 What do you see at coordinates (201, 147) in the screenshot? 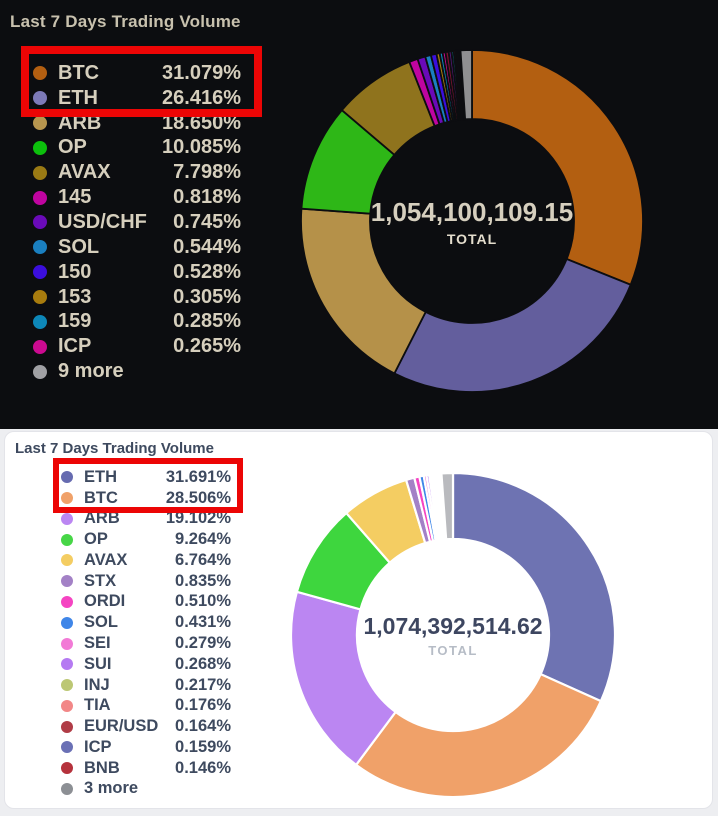
I see `legend-value: 10.085%` at bounding box center [201, 147].